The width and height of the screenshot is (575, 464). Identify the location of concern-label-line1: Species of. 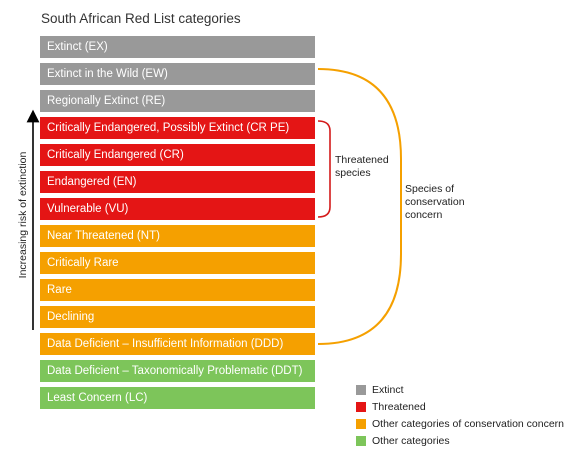
(430, 189).